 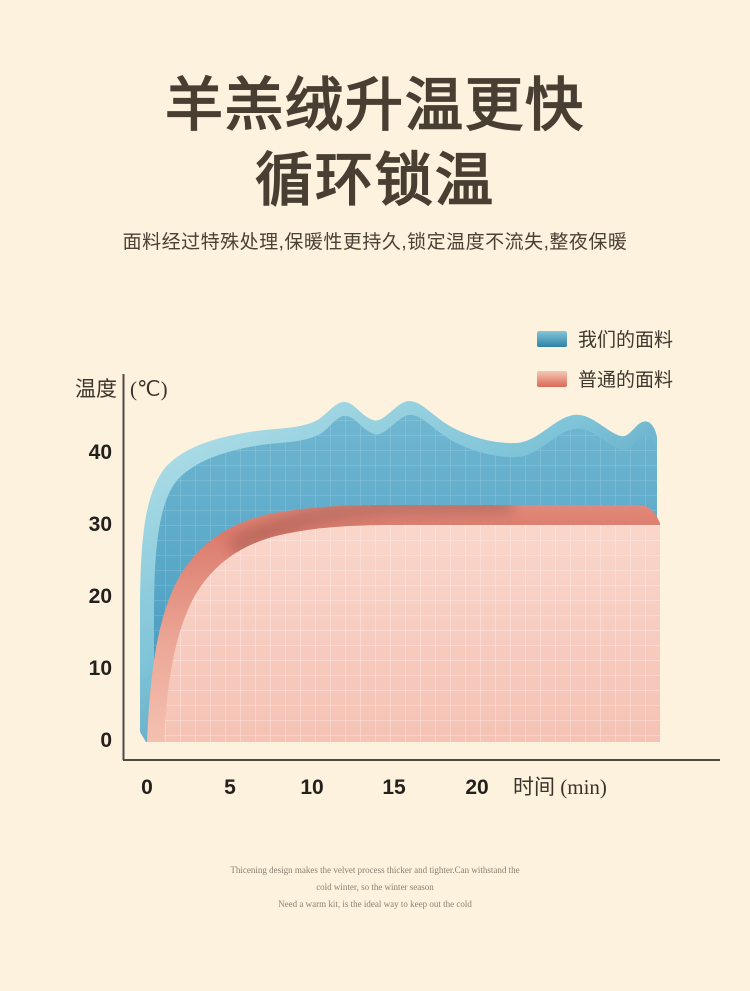 I want to click on x-tick-20: 20, so click(x=476, y=787).